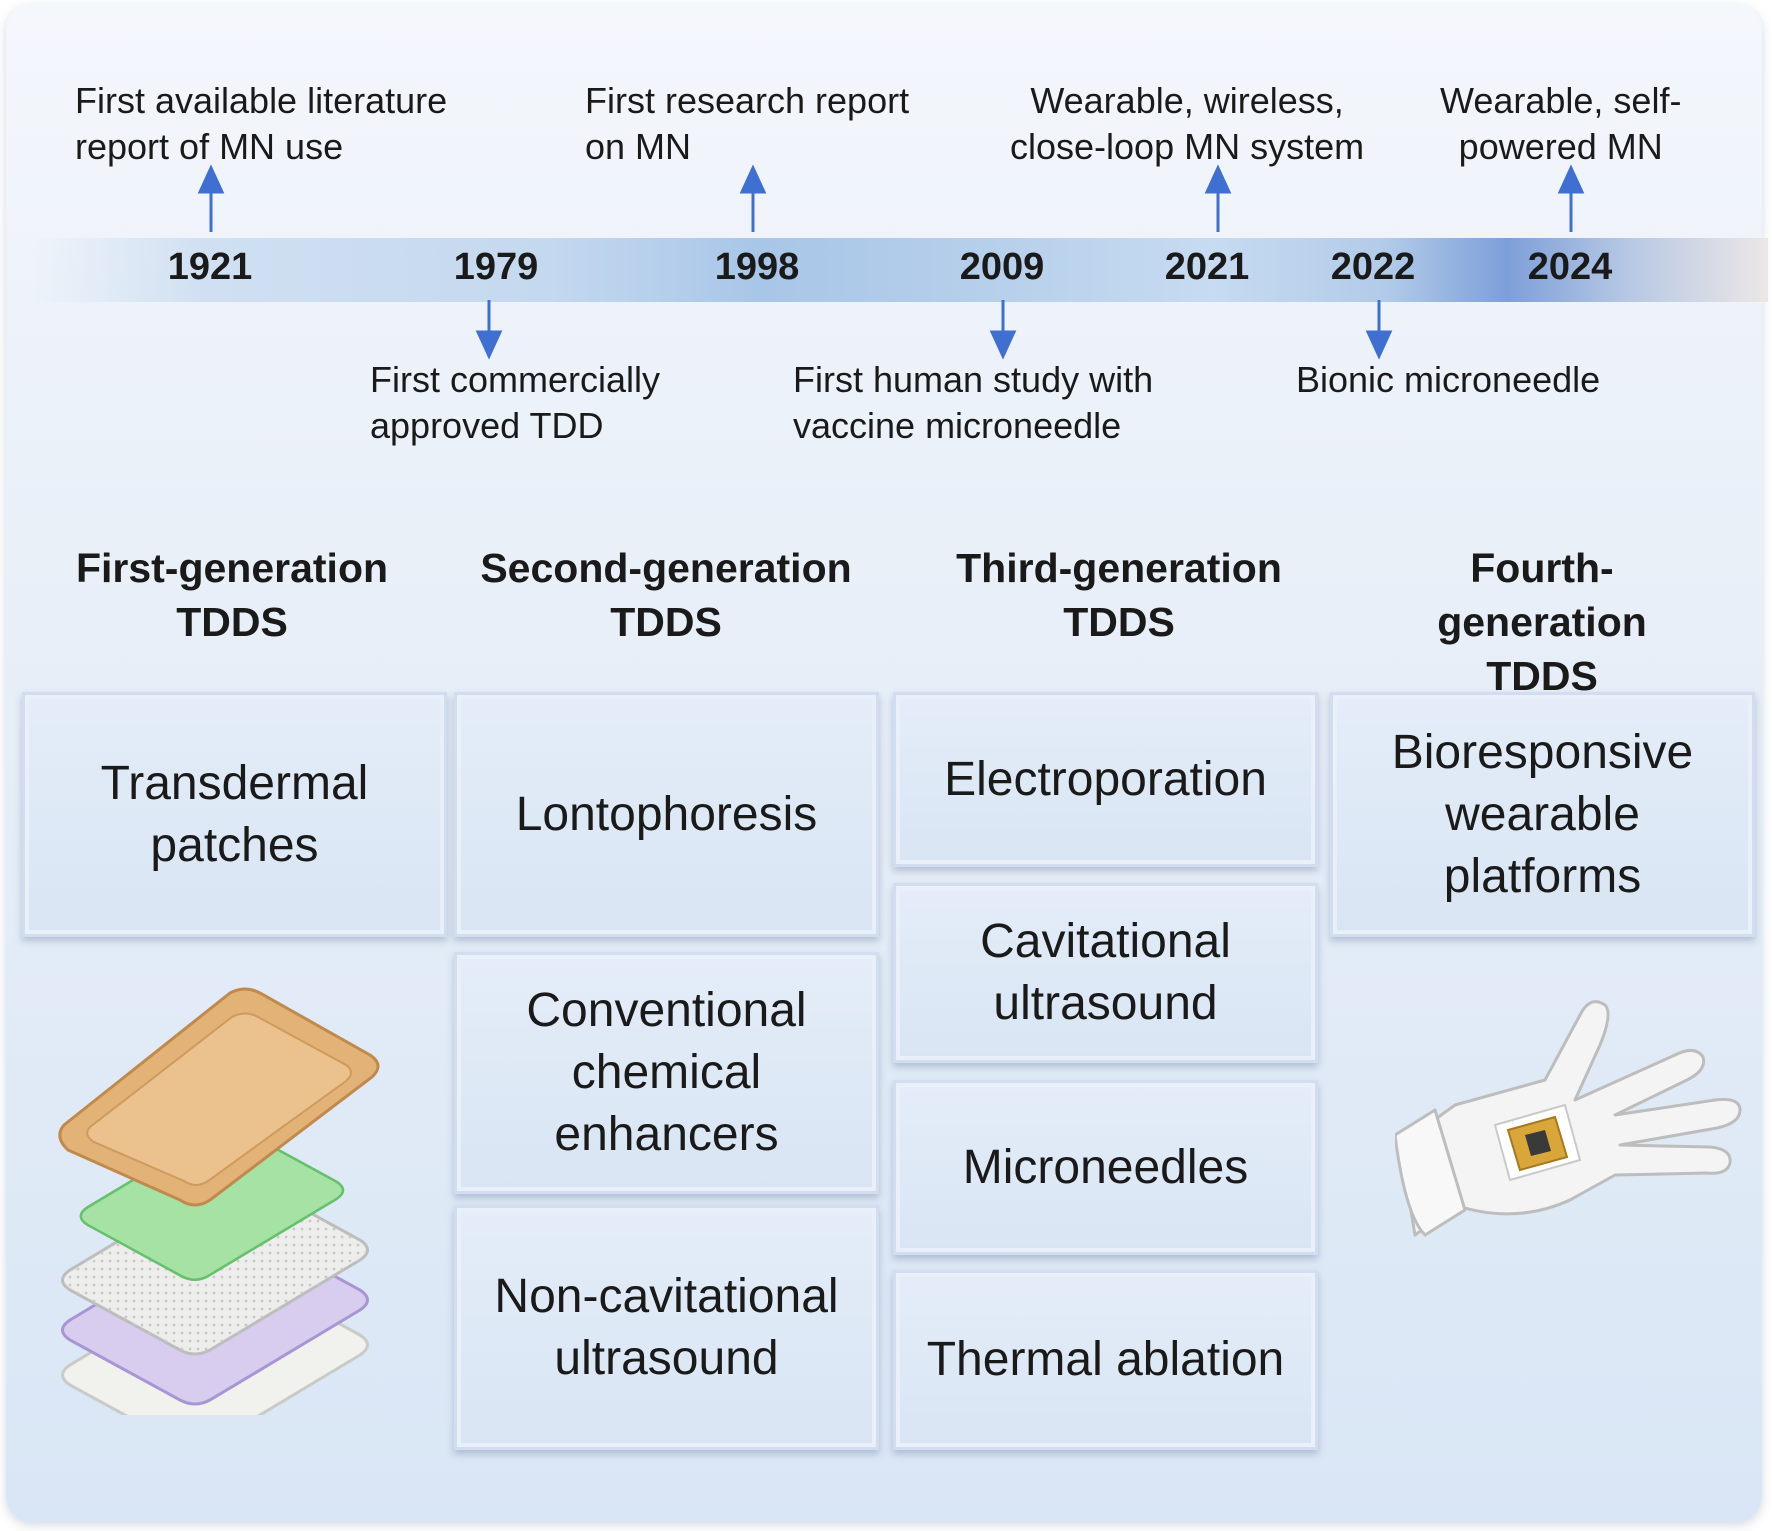 The image size is (1772, 1531). Describe the element at coordinates (1570, 267) in the screenshot. I see `year-label: 2024` at that location.